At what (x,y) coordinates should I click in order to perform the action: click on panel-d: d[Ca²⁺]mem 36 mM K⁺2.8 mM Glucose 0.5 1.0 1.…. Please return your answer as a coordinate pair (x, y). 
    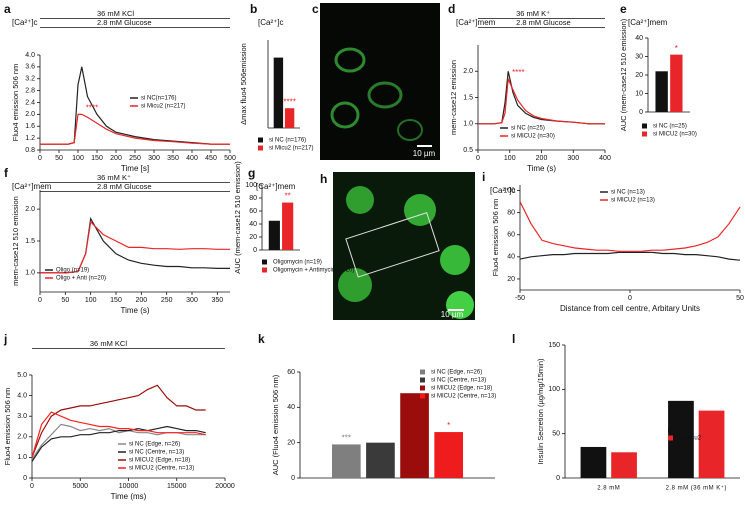
    Looking at the image, I should click on (529, 87).